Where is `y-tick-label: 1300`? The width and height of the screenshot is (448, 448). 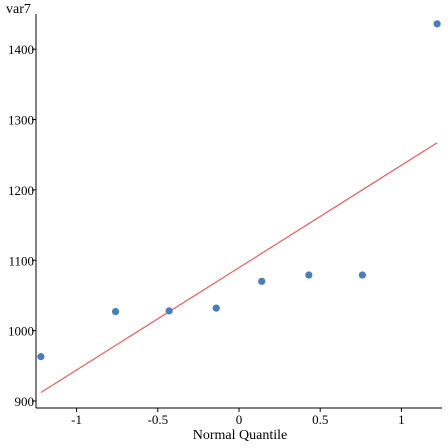
y-tick-label: 1300 is located at coordinates (21, 120).